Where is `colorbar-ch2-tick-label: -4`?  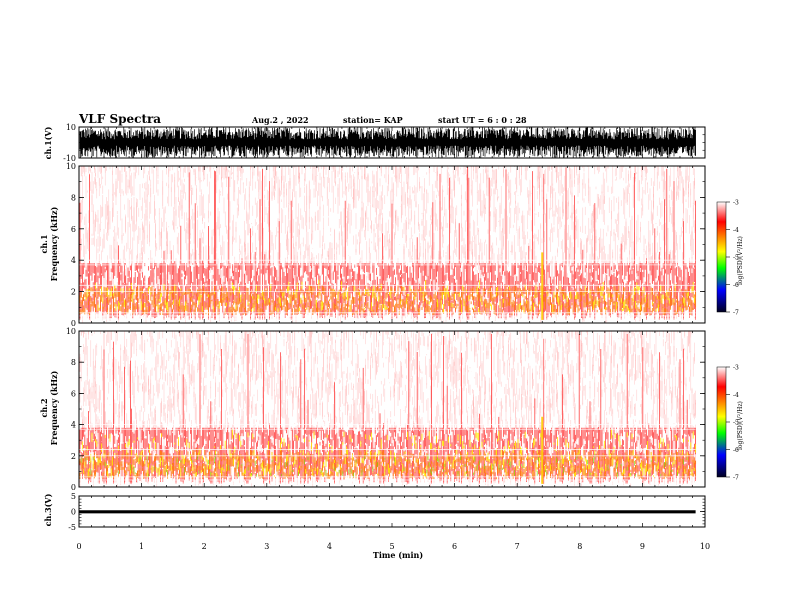 colorbar-ch2-tick-label: -4 is located at coordinates (736, 395).